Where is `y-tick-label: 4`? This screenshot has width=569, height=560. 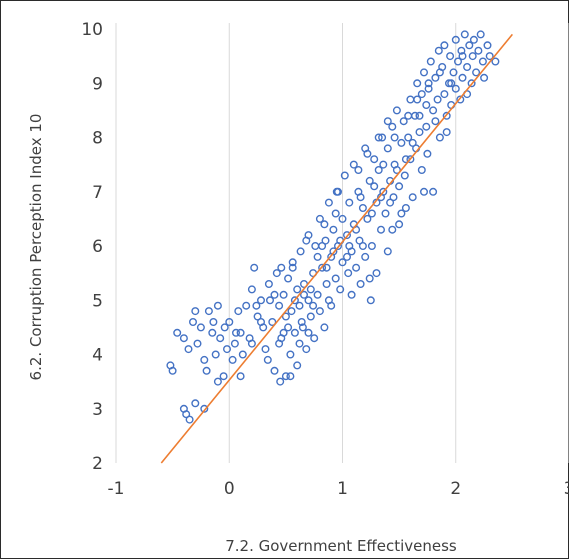 y-tick-label: 4 is located at coordinates (97, 356).